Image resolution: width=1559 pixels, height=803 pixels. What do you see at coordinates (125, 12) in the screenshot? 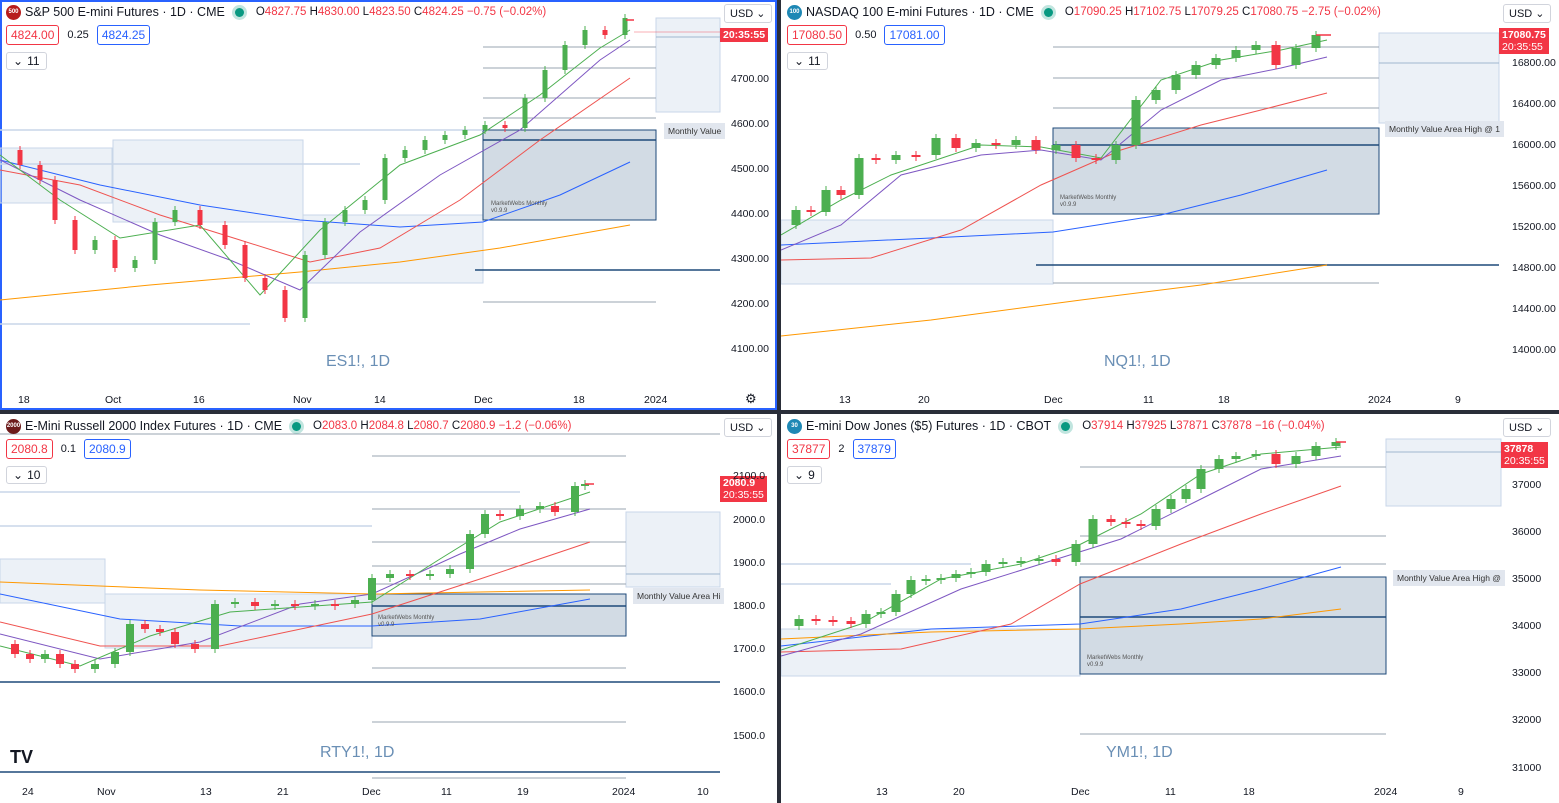
I see `es-title: S&P 500 E-mini Futures · 1D · CME` at bounding box center [125, 12].